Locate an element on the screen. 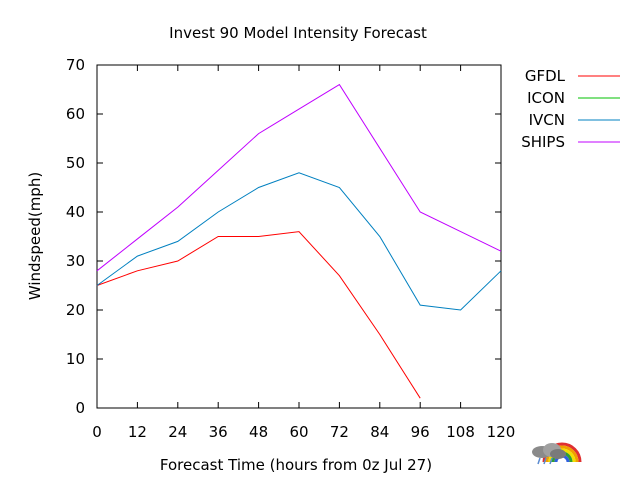  legend-label-gfdl: GFDL is located at coordinates (545, 76).